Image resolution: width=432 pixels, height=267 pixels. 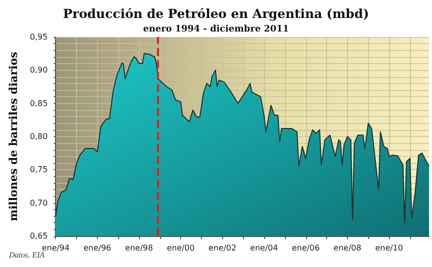 I want to click on y-tick-label: 0,80, so click(x=39, y=136).